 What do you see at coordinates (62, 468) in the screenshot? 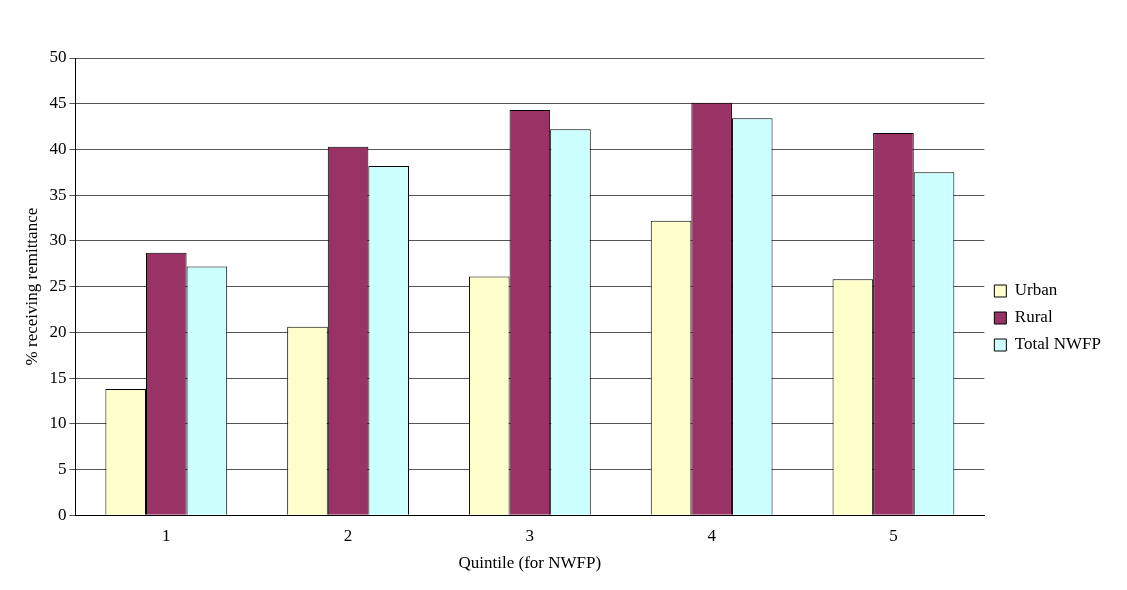
I see `y-tick-label: 5` at bounding box center [62, 468].